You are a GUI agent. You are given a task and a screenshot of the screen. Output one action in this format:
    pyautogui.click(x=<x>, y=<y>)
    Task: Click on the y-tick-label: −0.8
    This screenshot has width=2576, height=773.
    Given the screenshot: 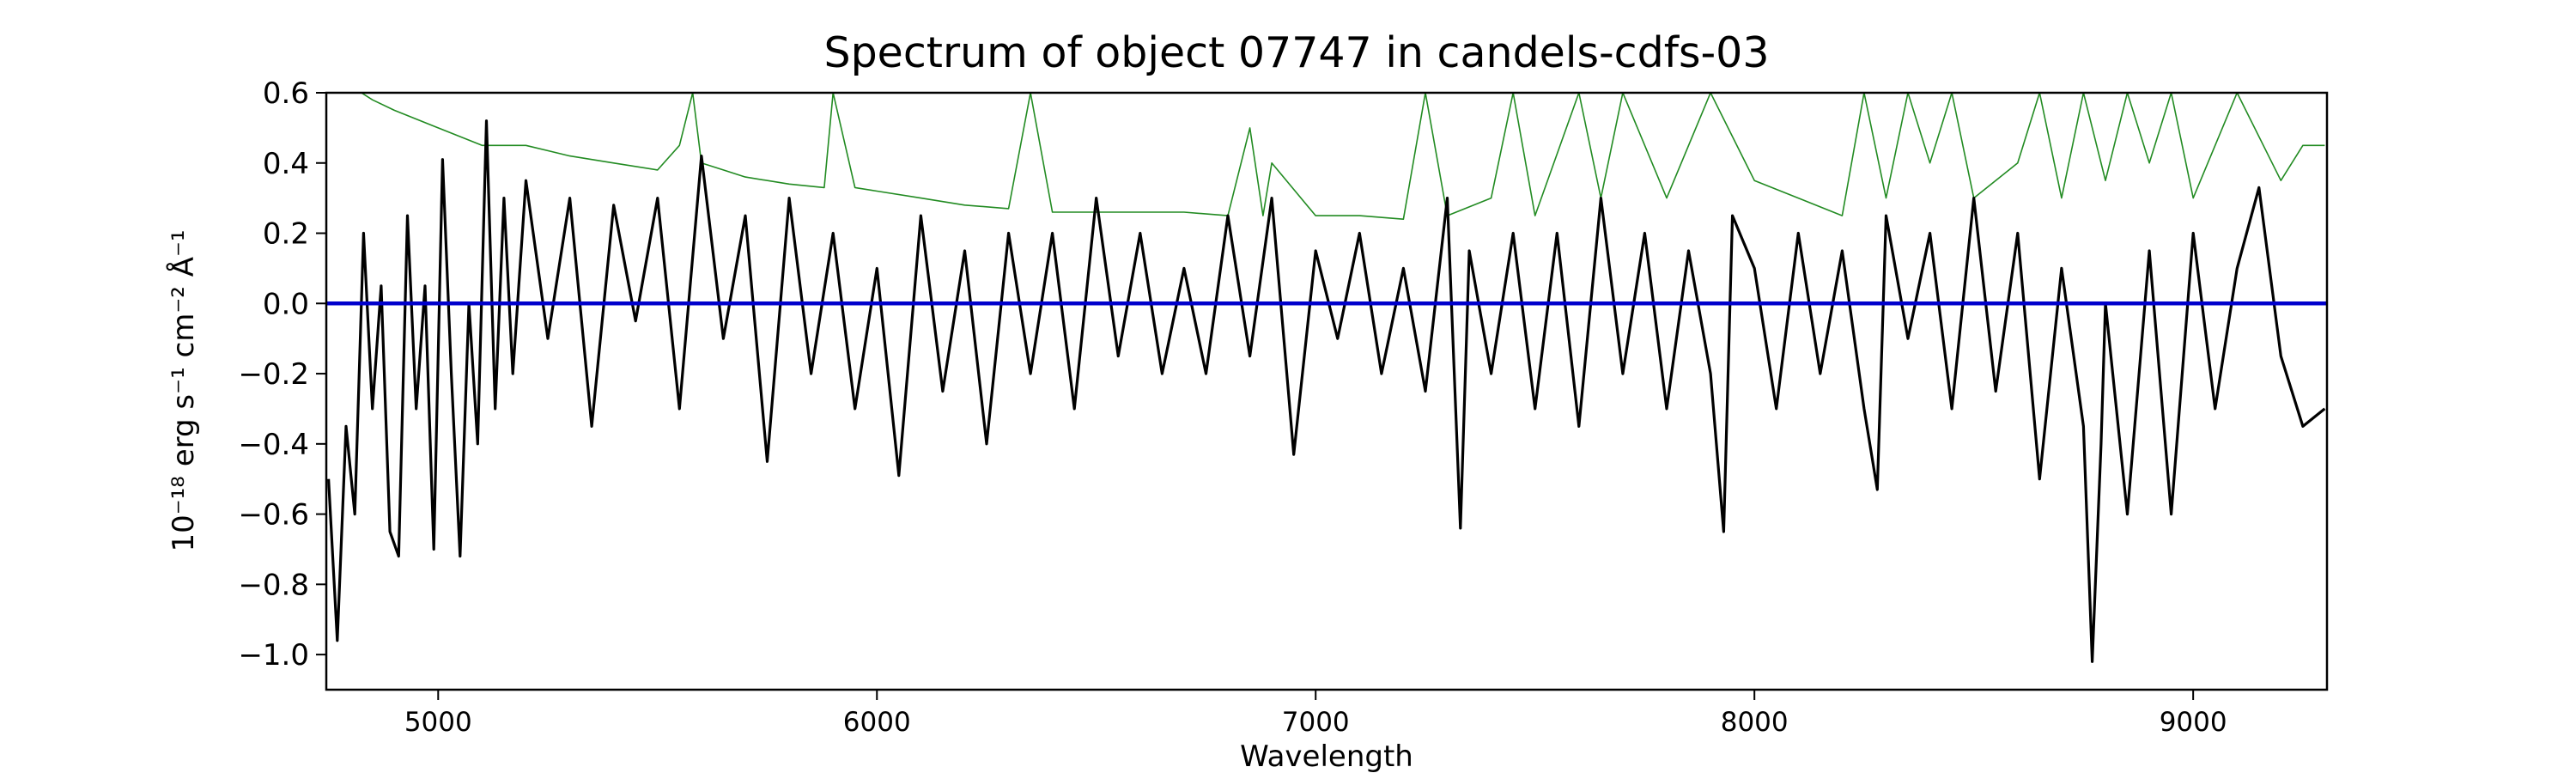 What is the action you would take?
    pyautogui.click(x=273, y=585)
    